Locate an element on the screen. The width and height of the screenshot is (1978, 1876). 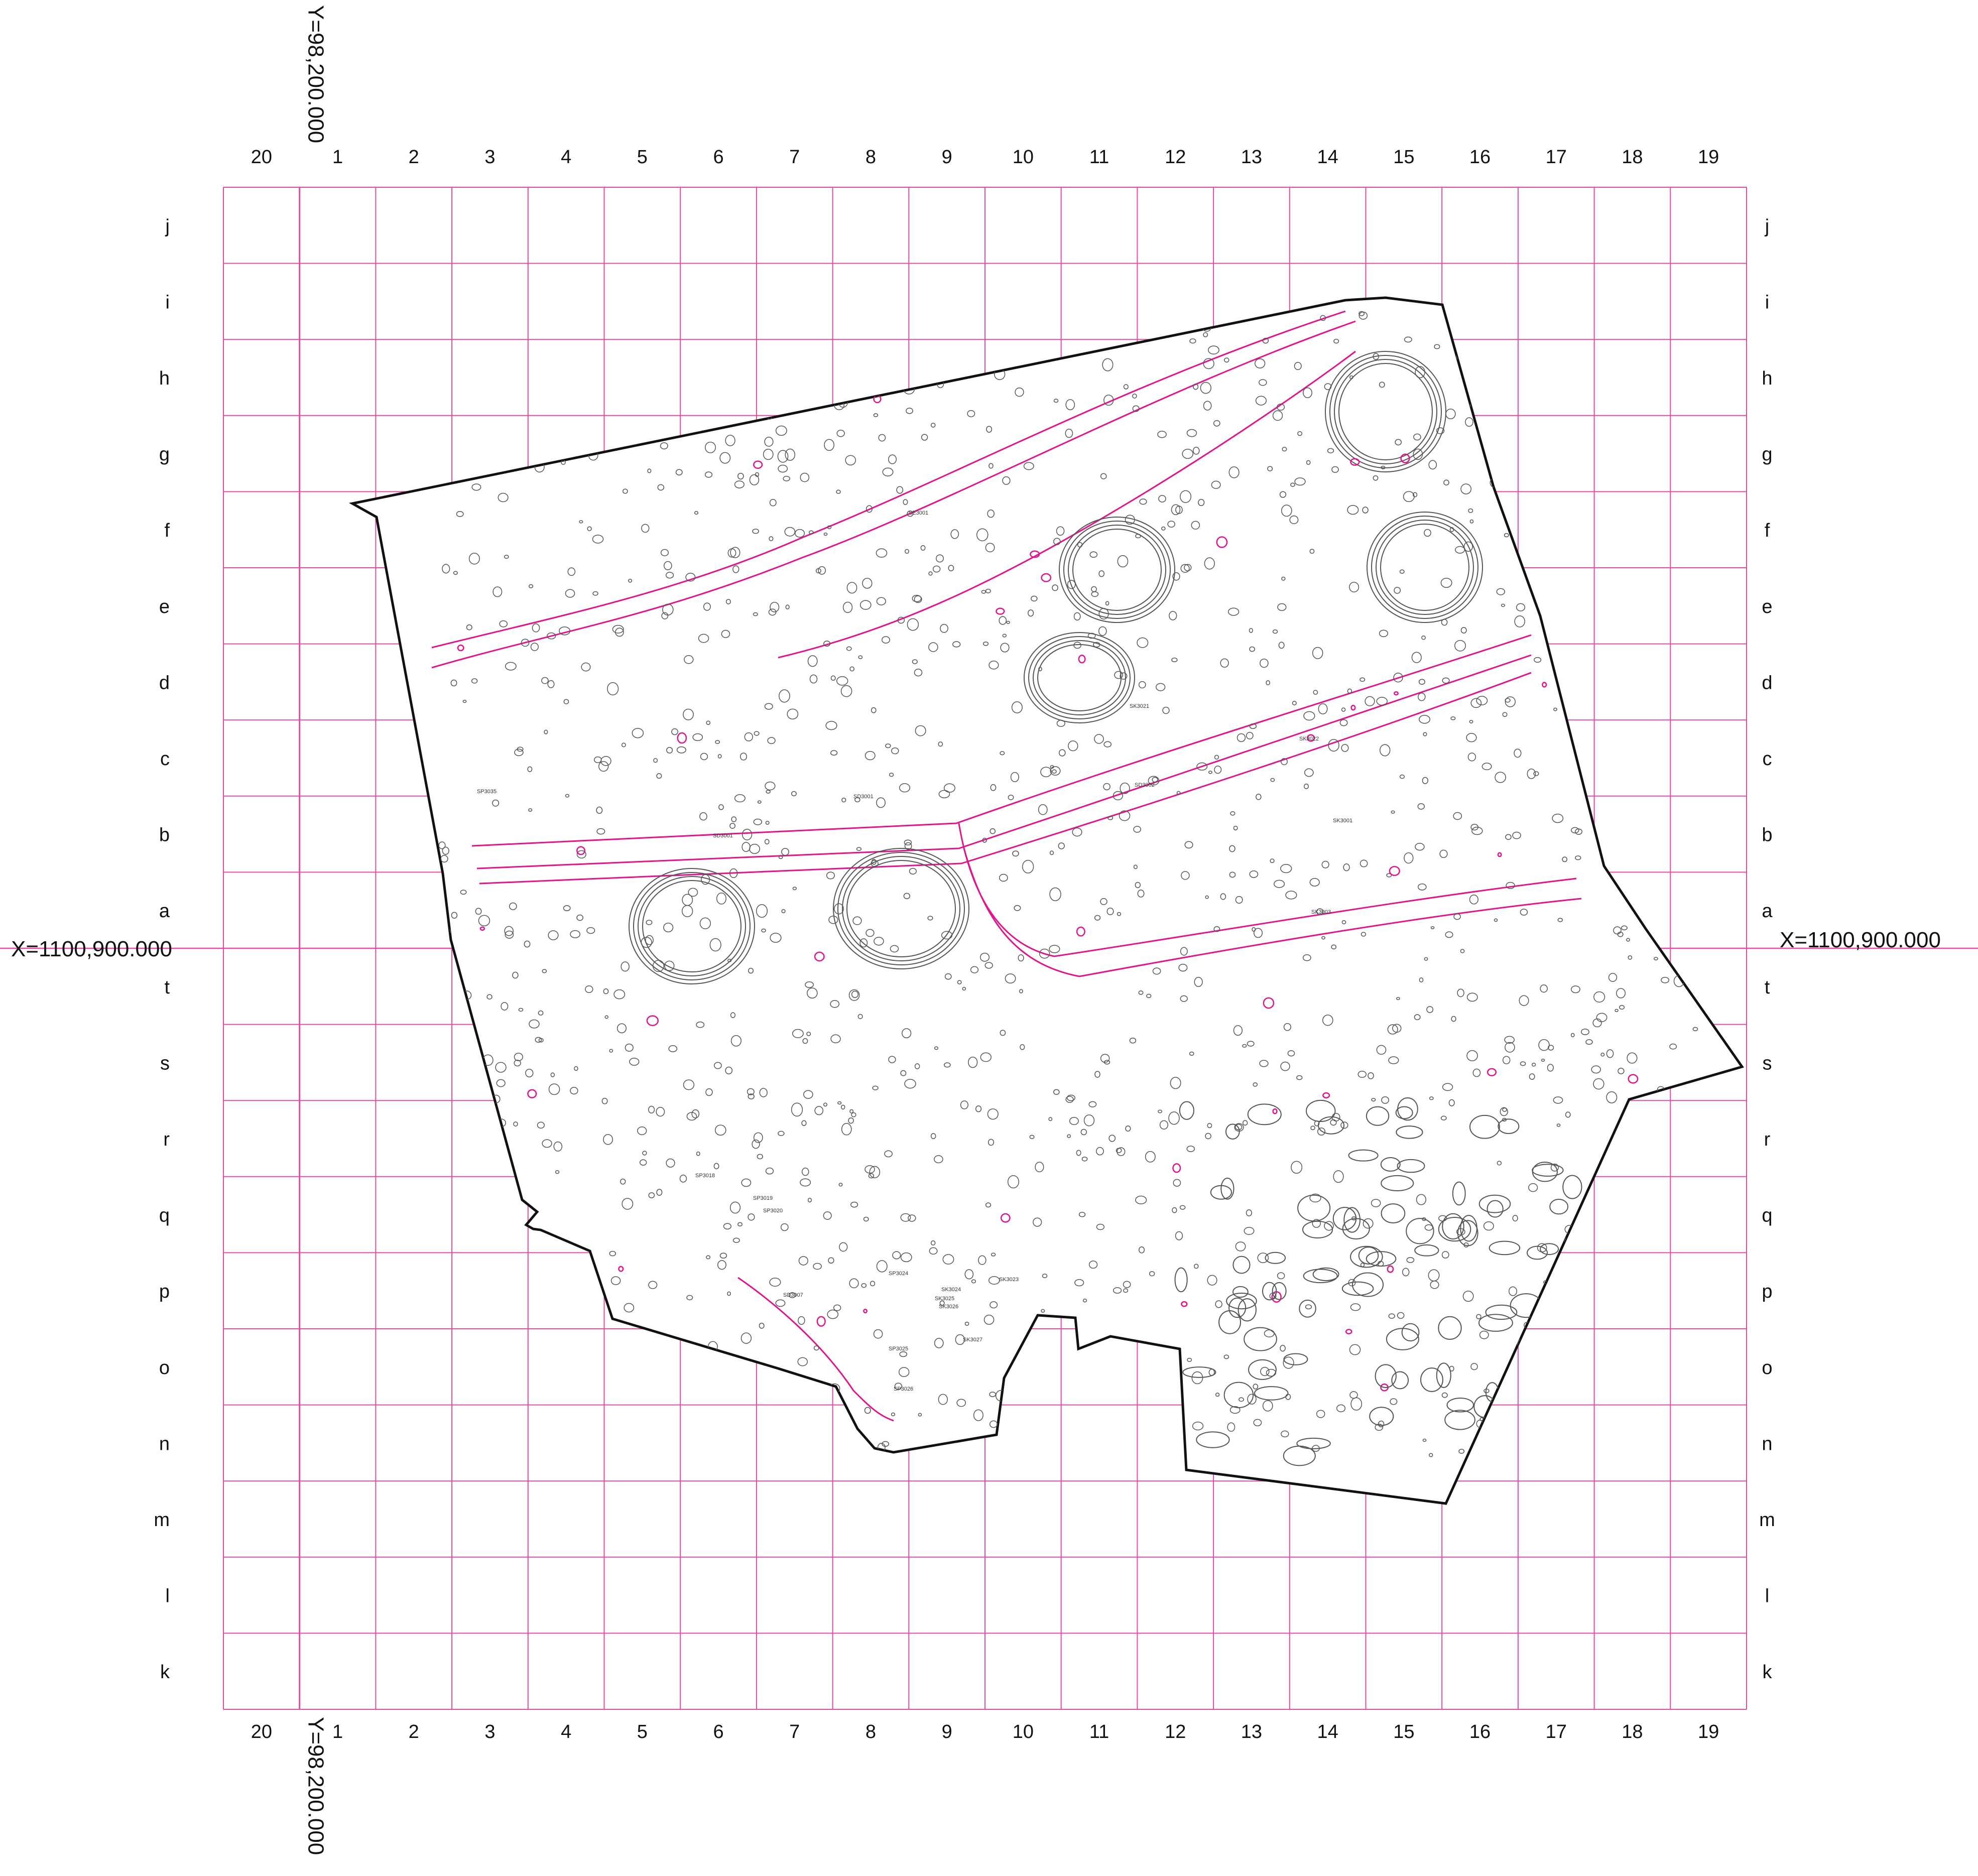
grid-column-label: 5 is located at coordinates (642, 157).